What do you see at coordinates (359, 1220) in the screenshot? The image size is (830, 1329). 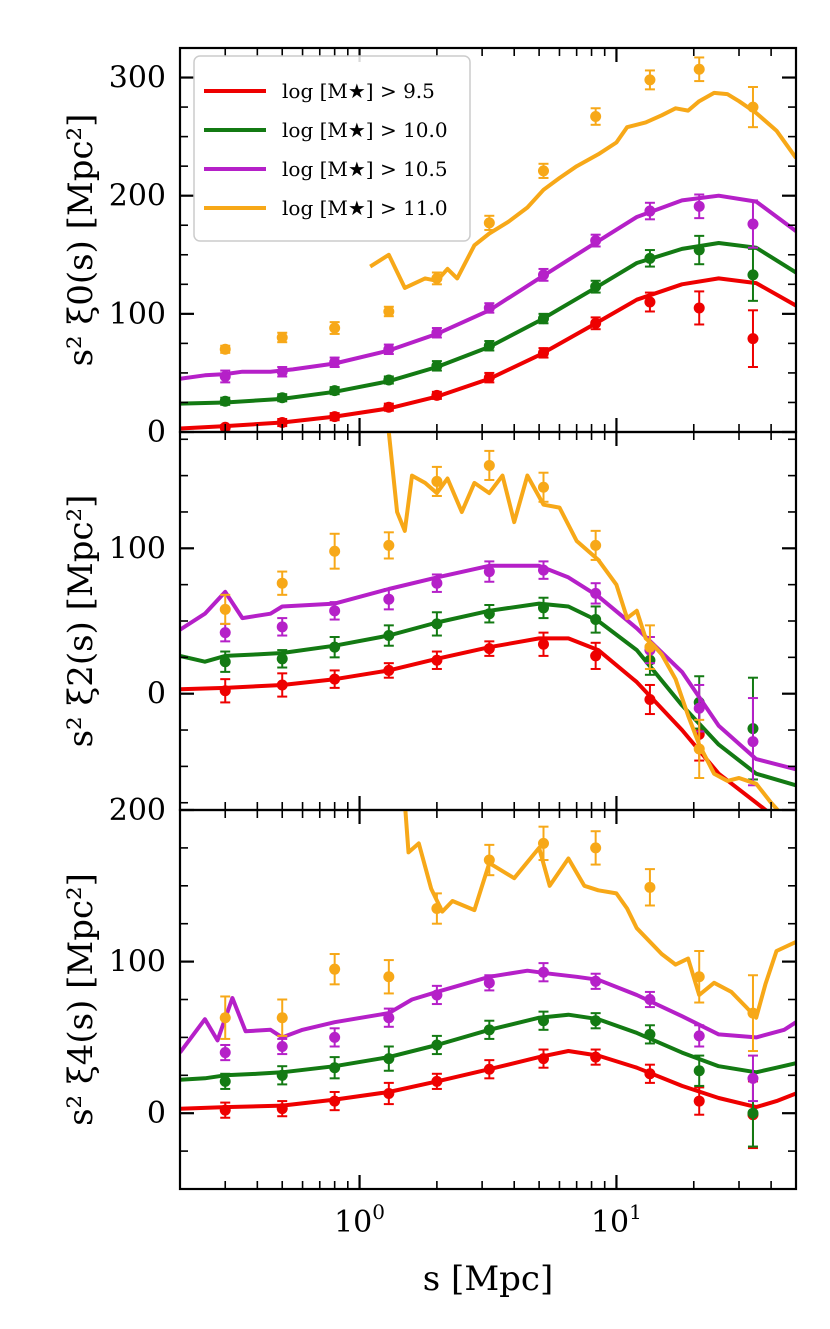 I see `x-tick-label-0: 100` at bounding box center [359, 1220].